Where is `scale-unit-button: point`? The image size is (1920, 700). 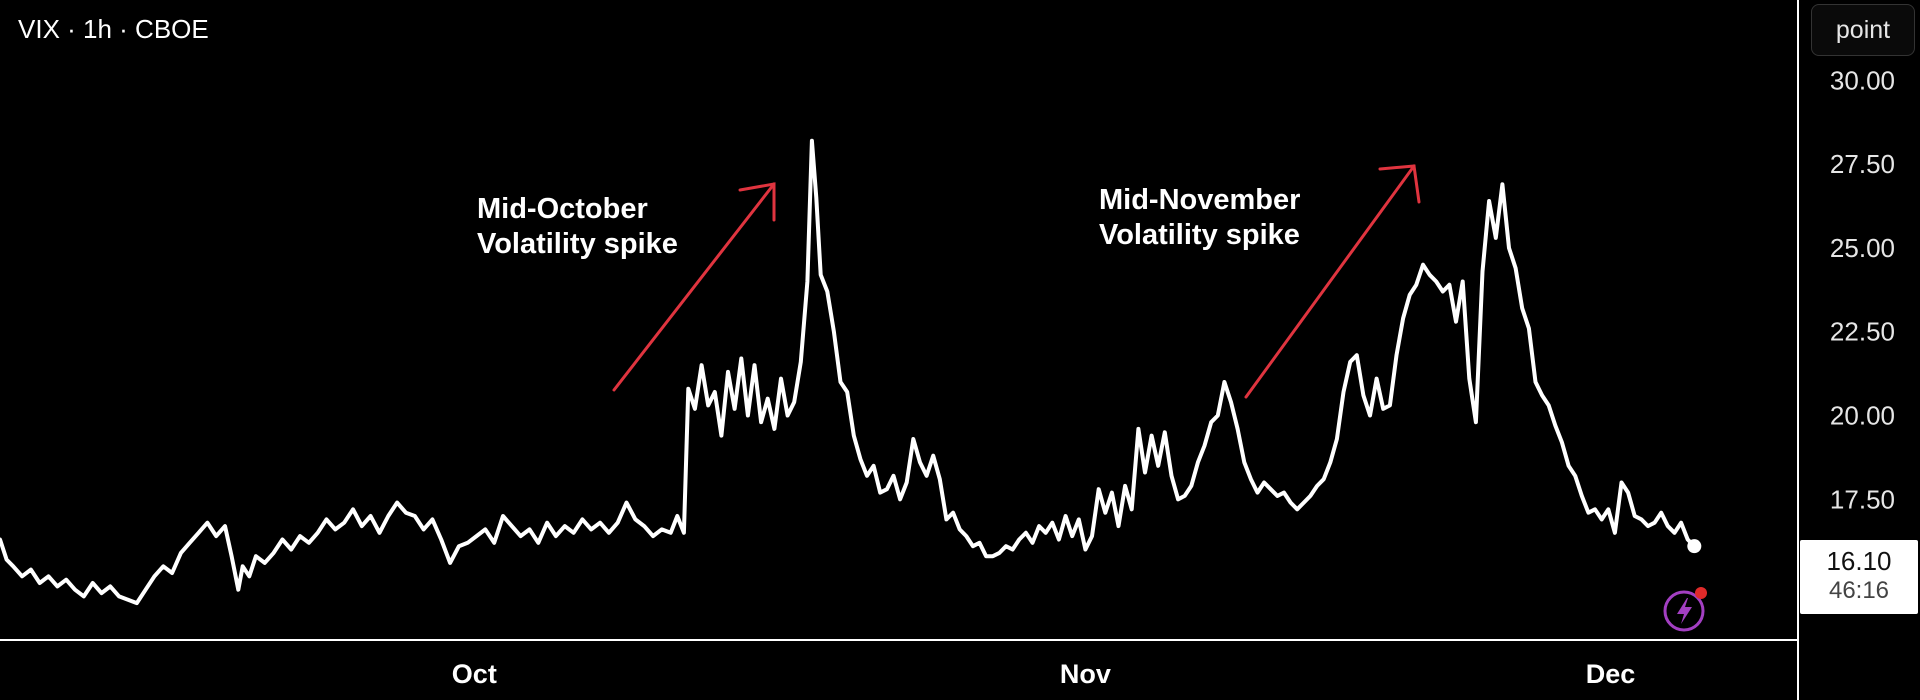
scale-unit-button: point is located at coordinates (1863, 30).